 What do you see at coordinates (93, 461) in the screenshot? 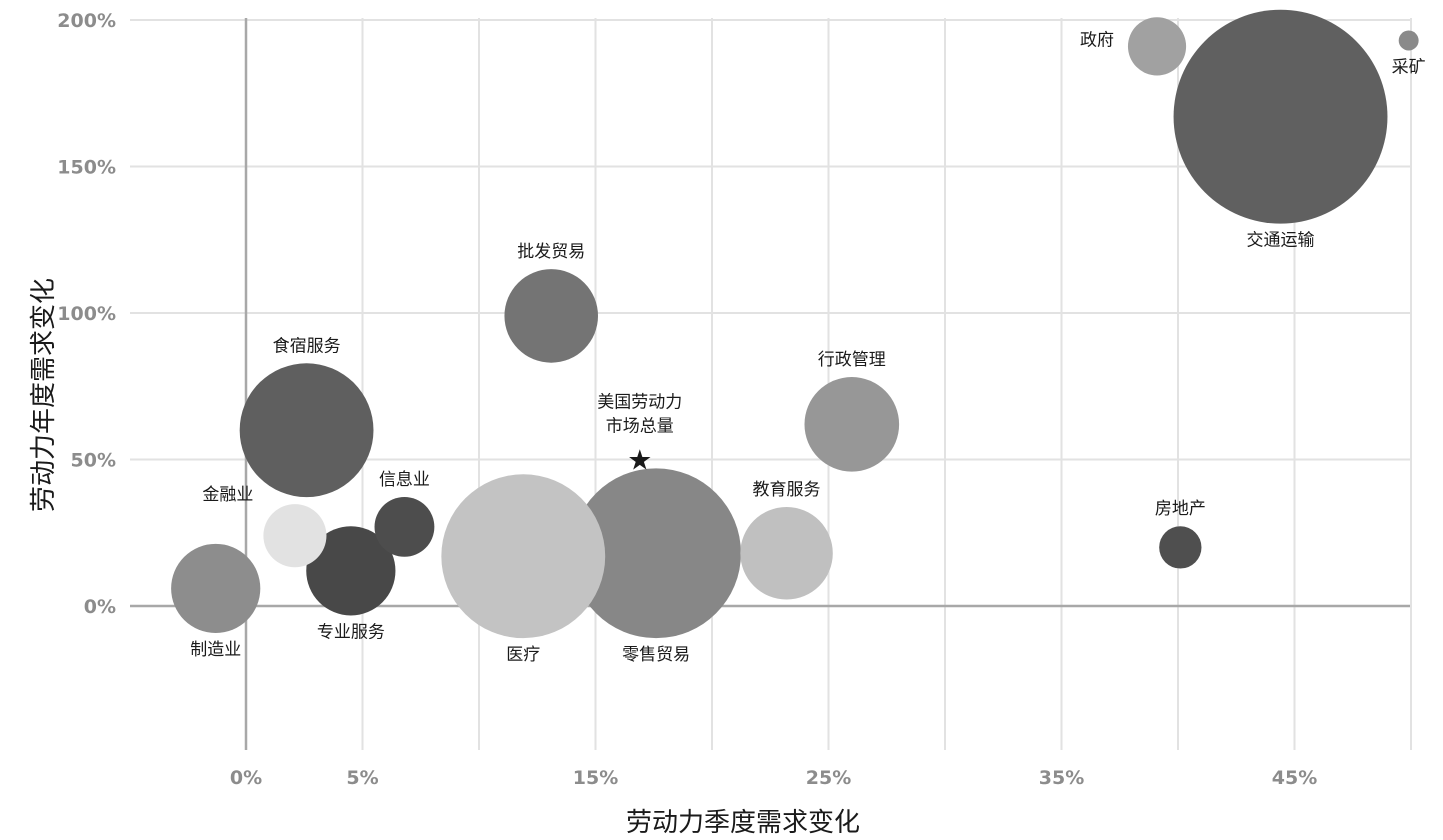
I see `y-tick-label: 50%` at bounding box center [93, 461].